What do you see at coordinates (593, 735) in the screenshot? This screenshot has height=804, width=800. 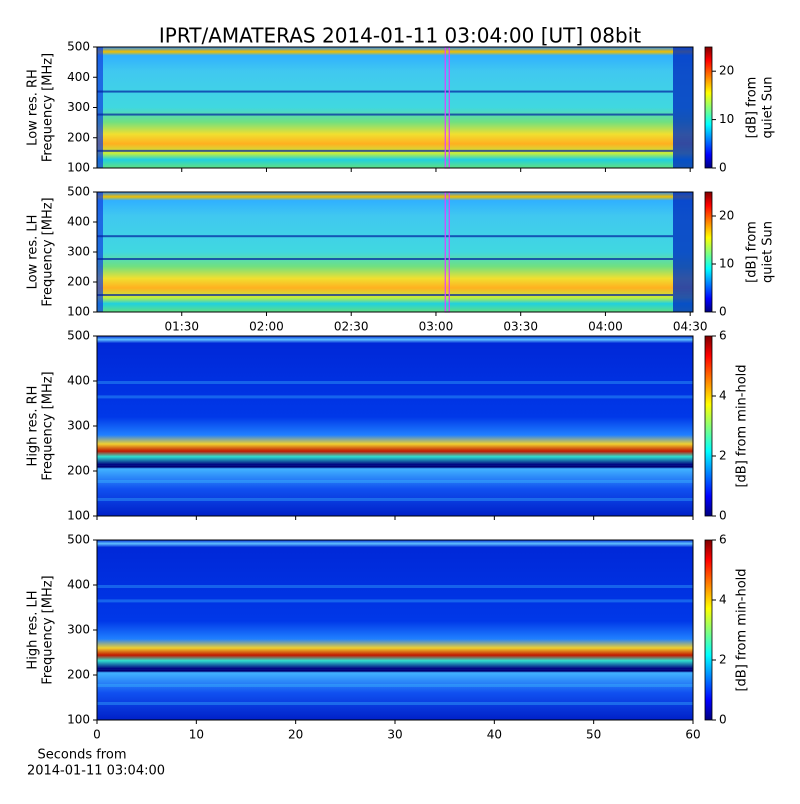 I see `x-tick-label: 50` at bounding box center [593, 735].